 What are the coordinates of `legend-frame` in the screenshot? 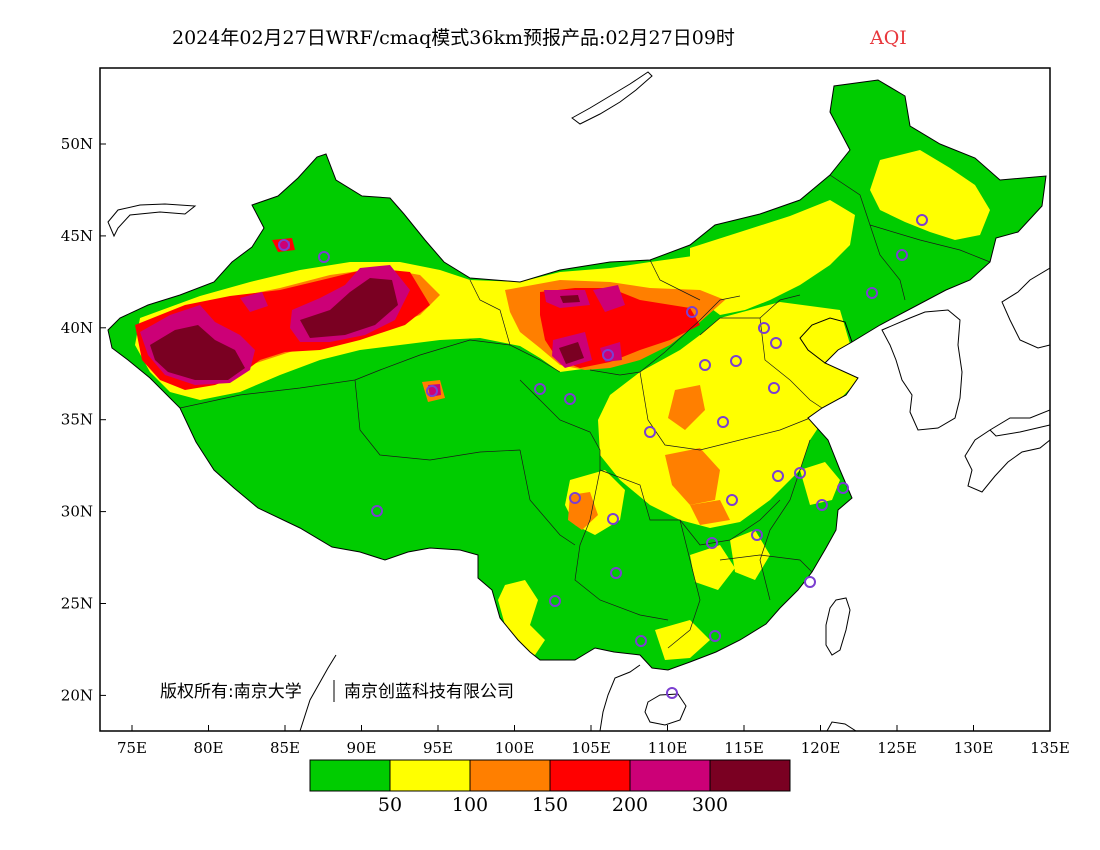 It's located at (550, 775).